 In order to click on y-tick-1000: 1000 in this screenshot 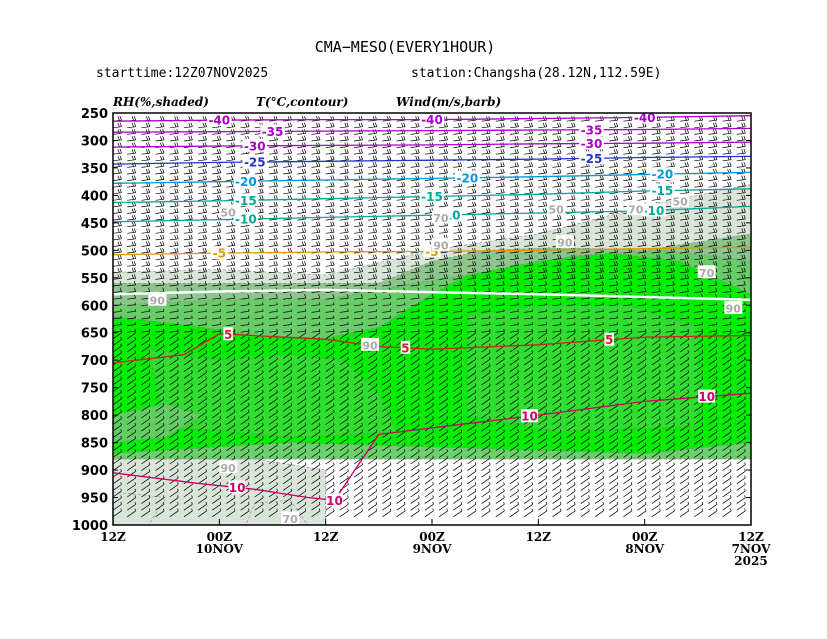, I will do `click(90, 526)`.